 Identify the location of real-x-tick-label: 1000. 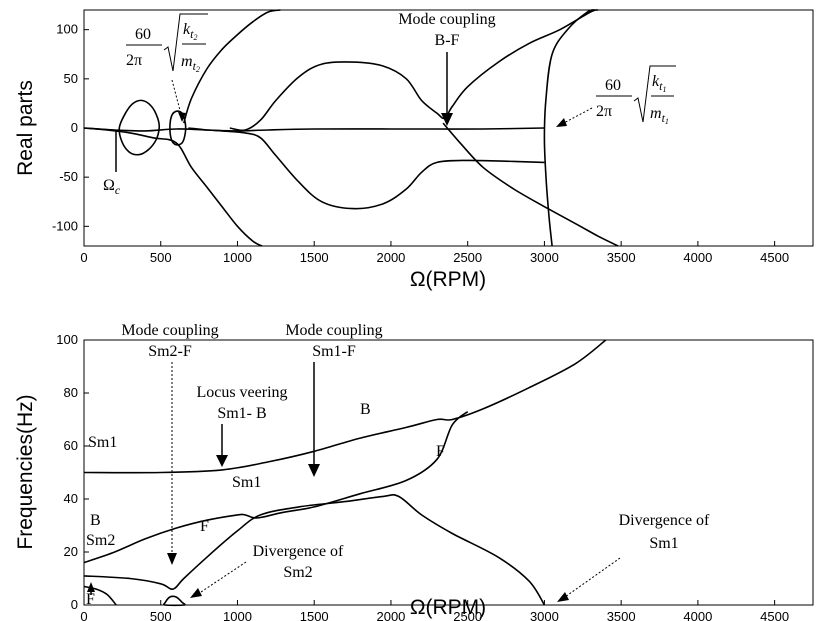
(237, 257).